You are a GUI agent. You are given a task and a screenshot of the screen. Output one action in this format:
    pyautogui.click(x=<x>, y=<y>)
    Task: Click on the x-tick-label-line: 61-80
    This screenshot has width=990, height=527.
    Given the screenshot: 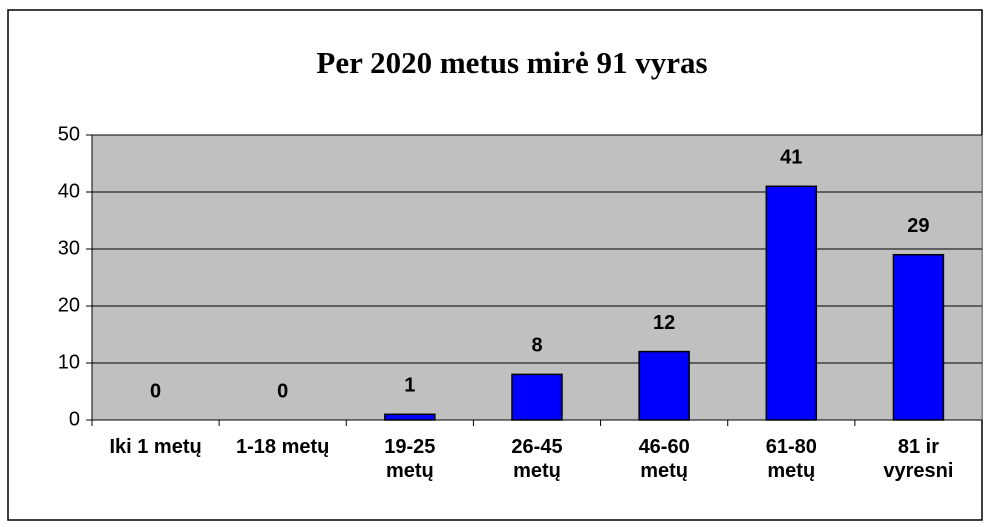 What is the action you would take?
    pyautogui.click(x=791, y=447)
    